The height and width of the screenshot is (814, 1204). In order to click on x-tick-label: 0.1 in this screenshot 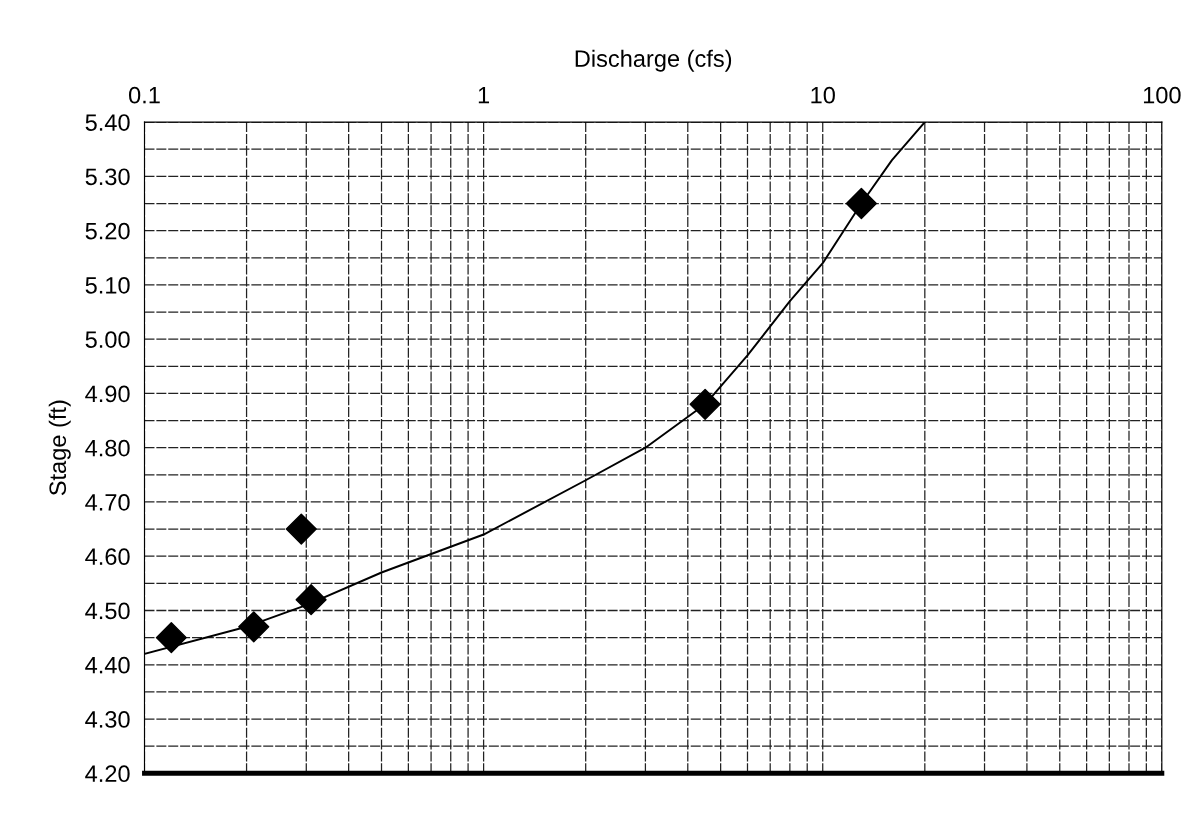, I will do `click(144, 95)`.